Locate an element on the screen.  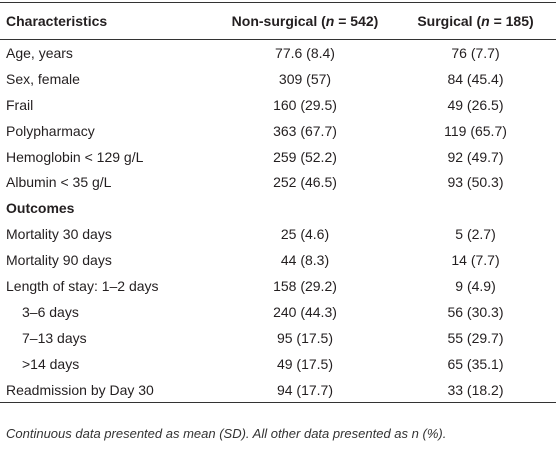
header-text: Non-surgical ( is located at coordinates (278, 21).